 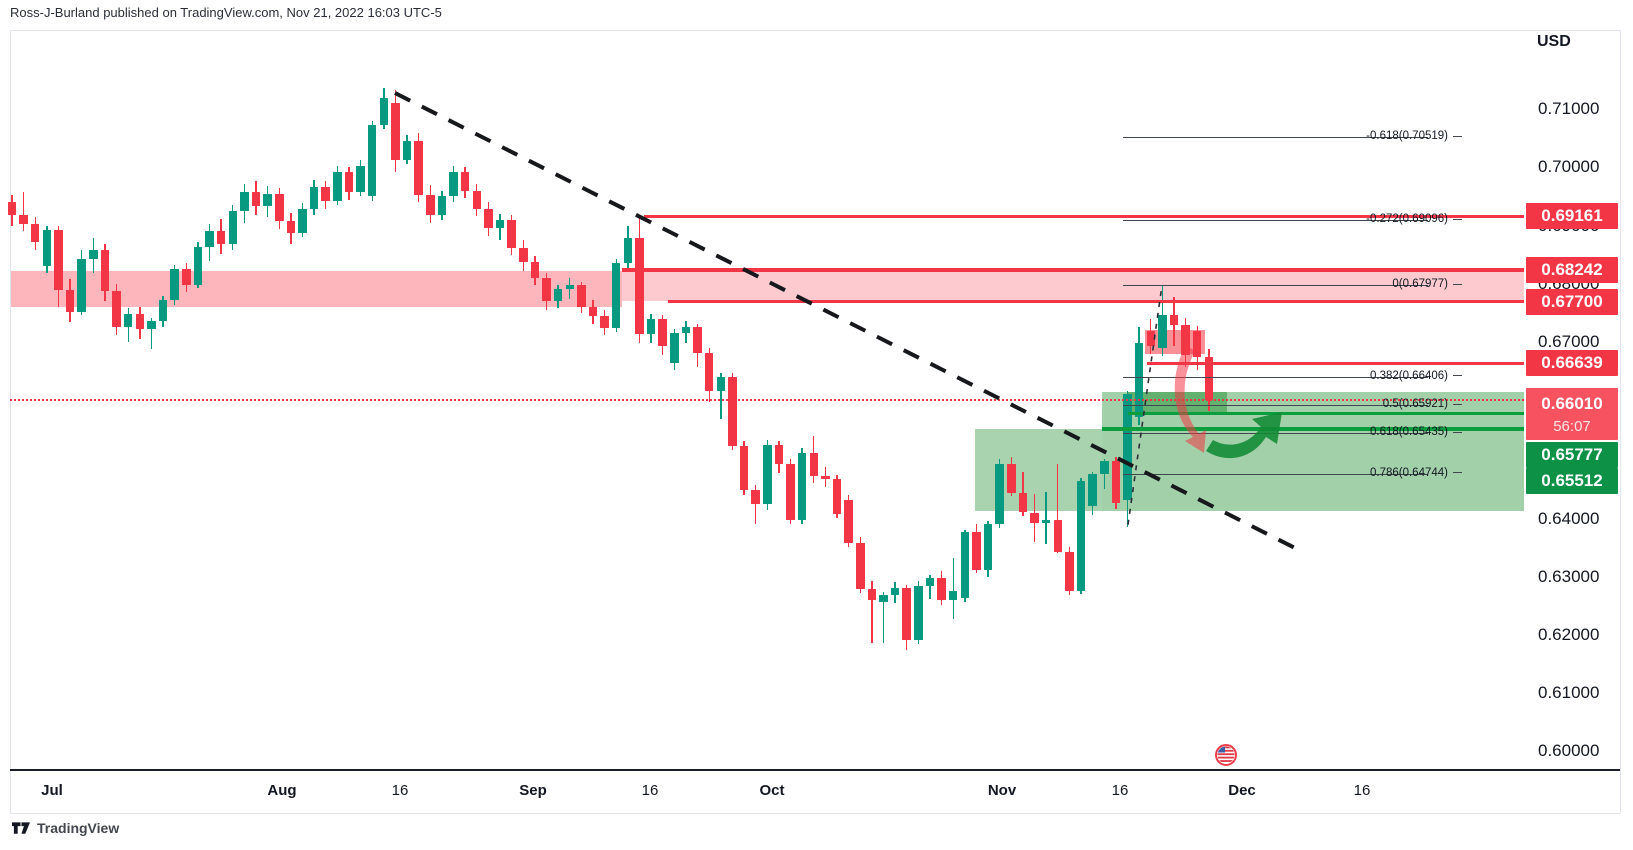 I want to click on fib-level-label: -0.272(0.69096), so click(x=1414, y=219).